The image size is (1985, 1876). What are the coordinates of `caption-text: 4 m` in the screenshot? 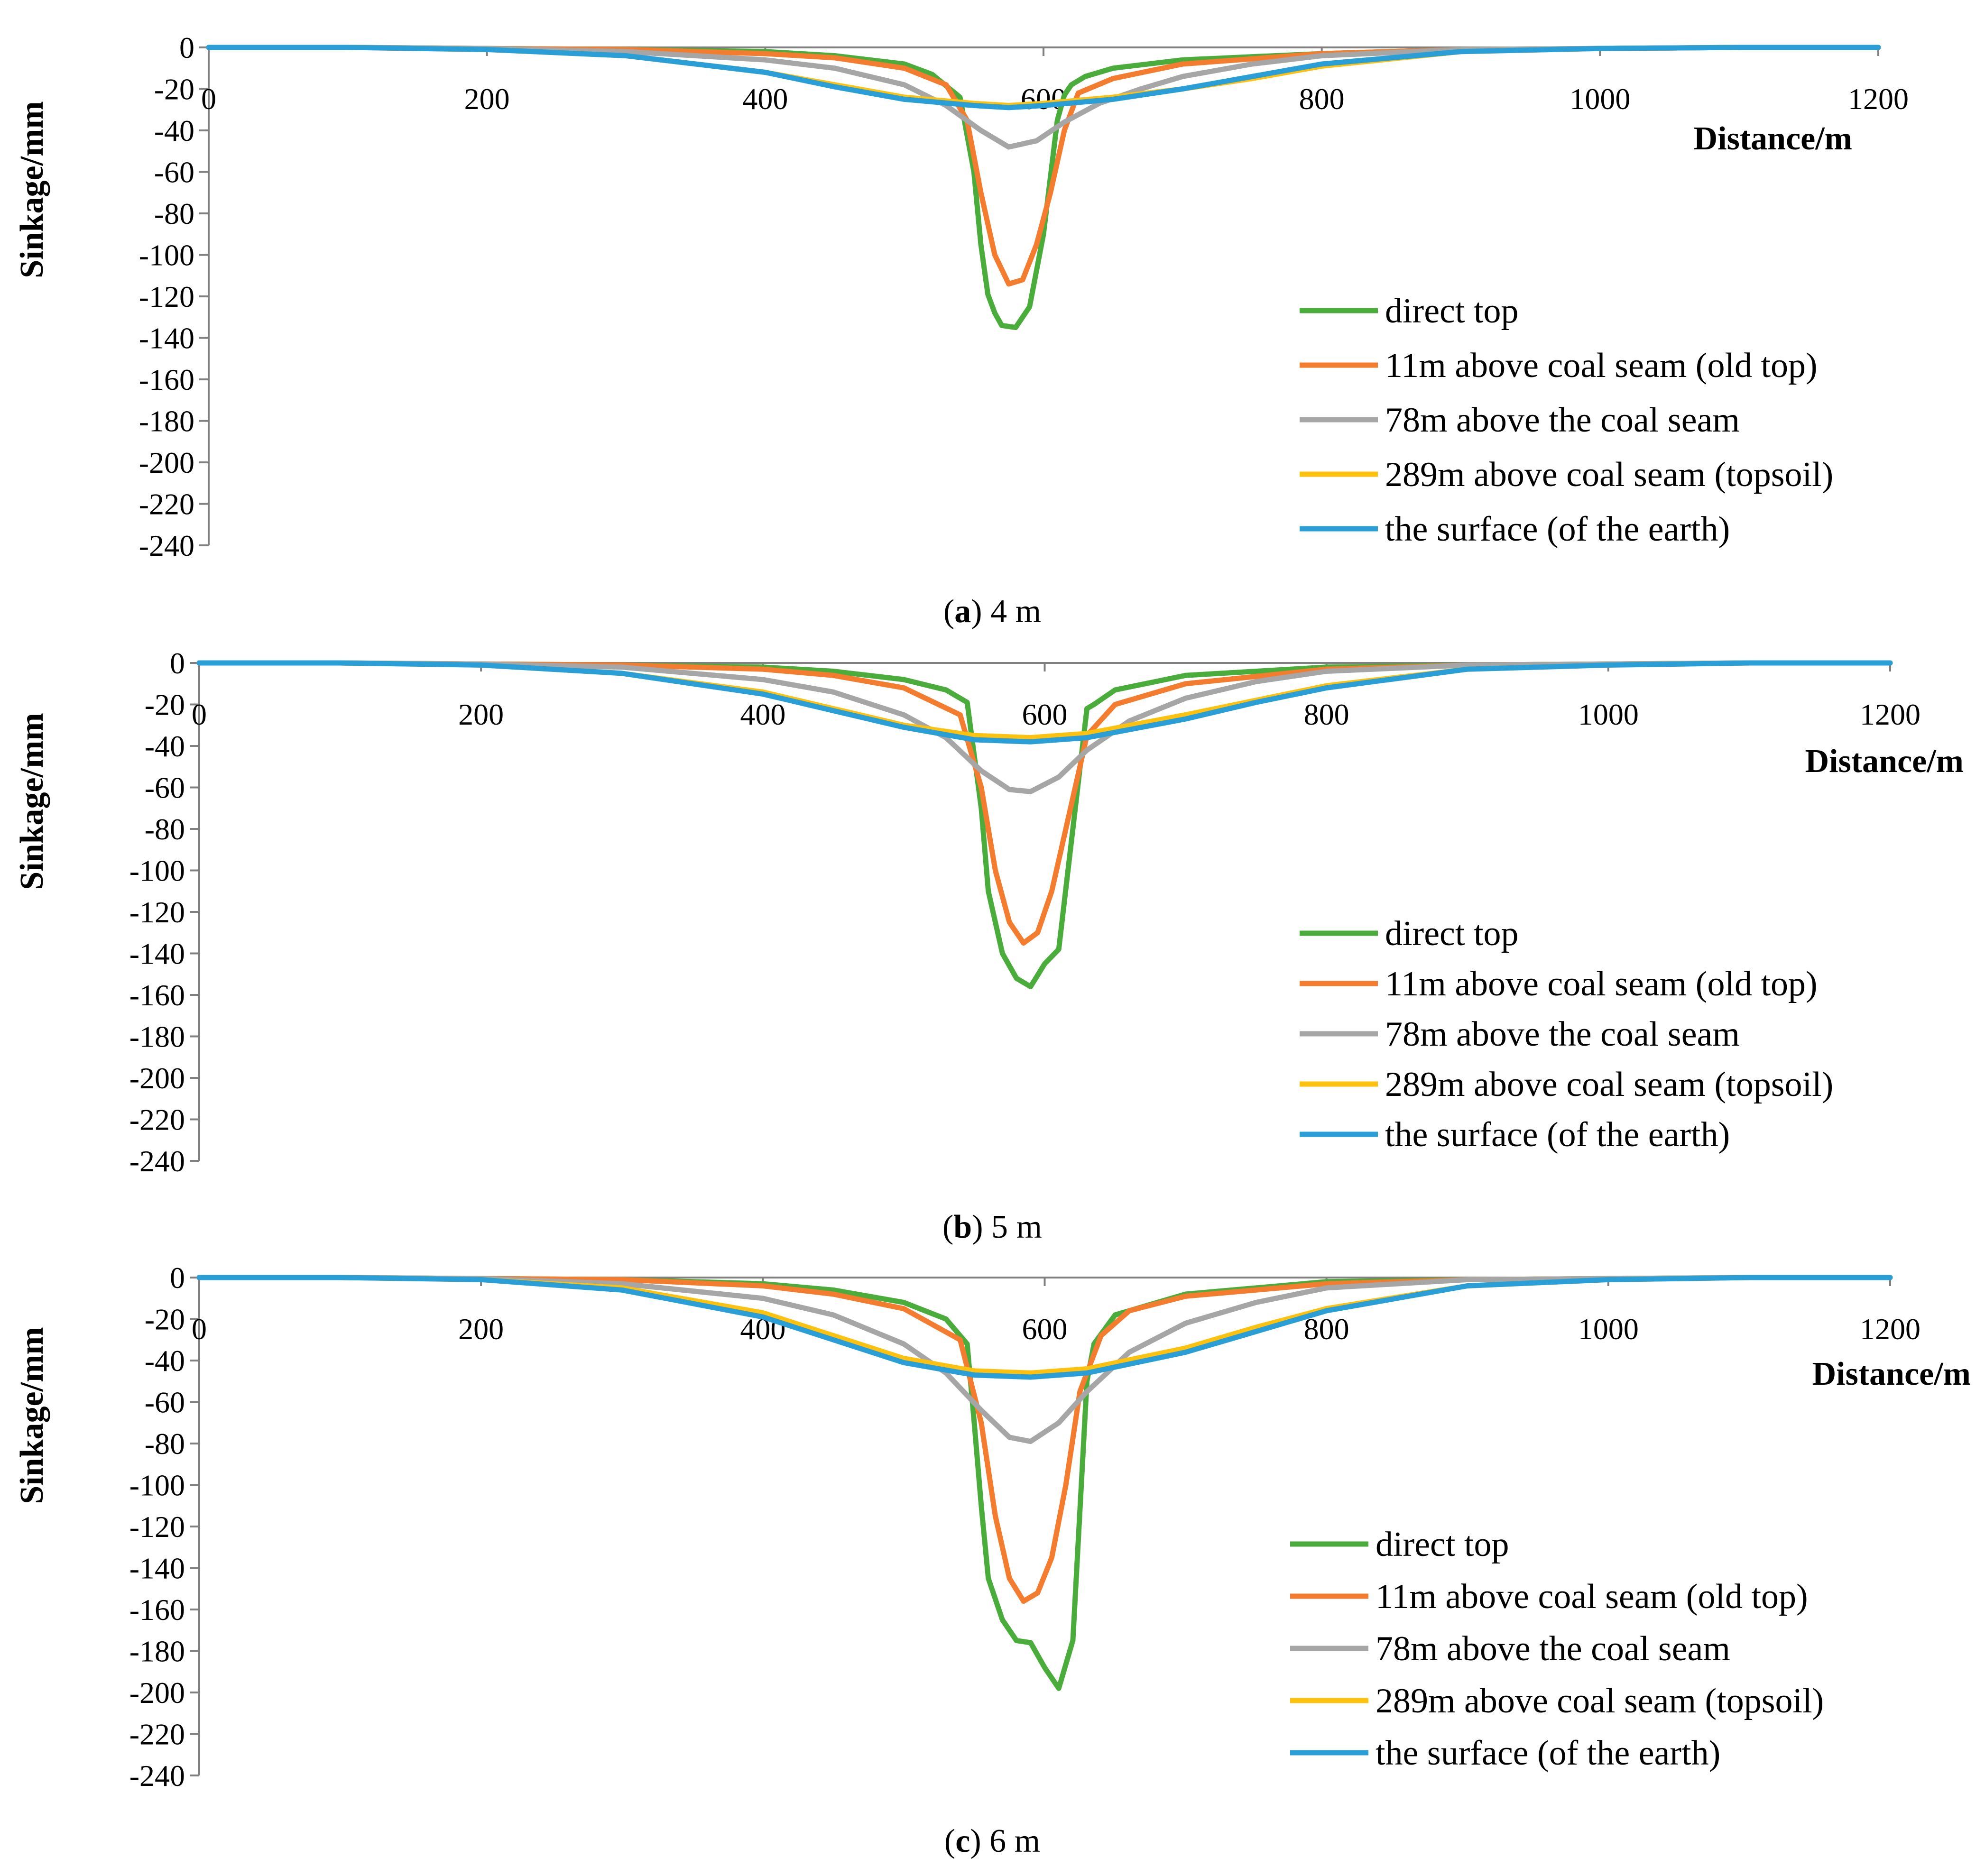 It's located at (1015, 611).